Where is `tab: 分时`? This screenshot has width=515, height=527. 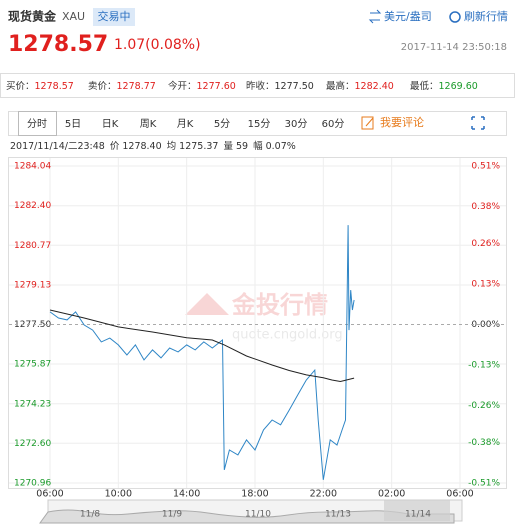
tab: 分时 is located at coordinates (37, 124).